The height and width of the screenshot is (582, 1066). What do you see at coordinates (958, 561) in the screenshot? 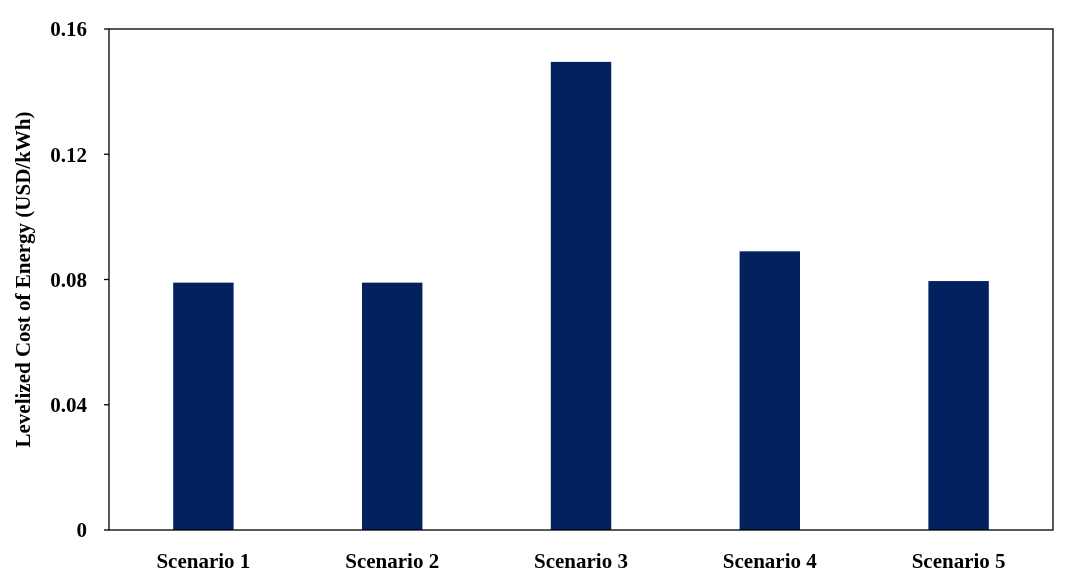
I see `x-tick-label: Scenario 5` at bounding box center [958, 561].